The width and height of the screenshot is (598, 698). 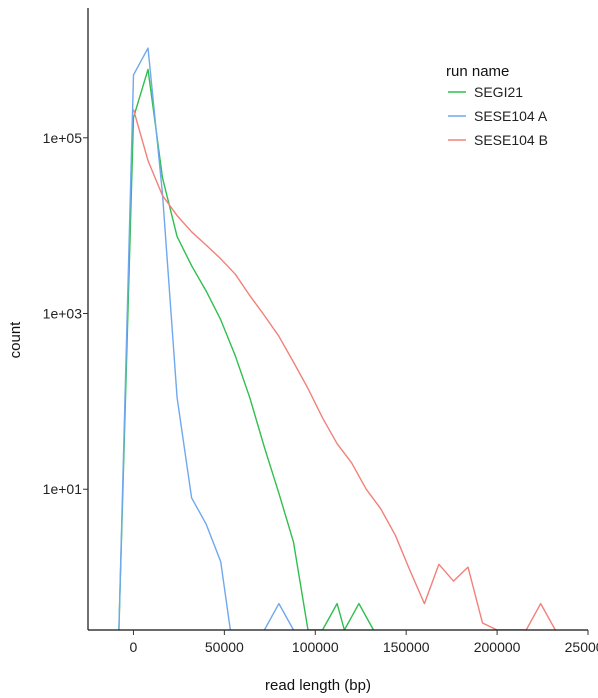 I want to click on x-axis-title: read length (bp), so click(x=318, y=685).